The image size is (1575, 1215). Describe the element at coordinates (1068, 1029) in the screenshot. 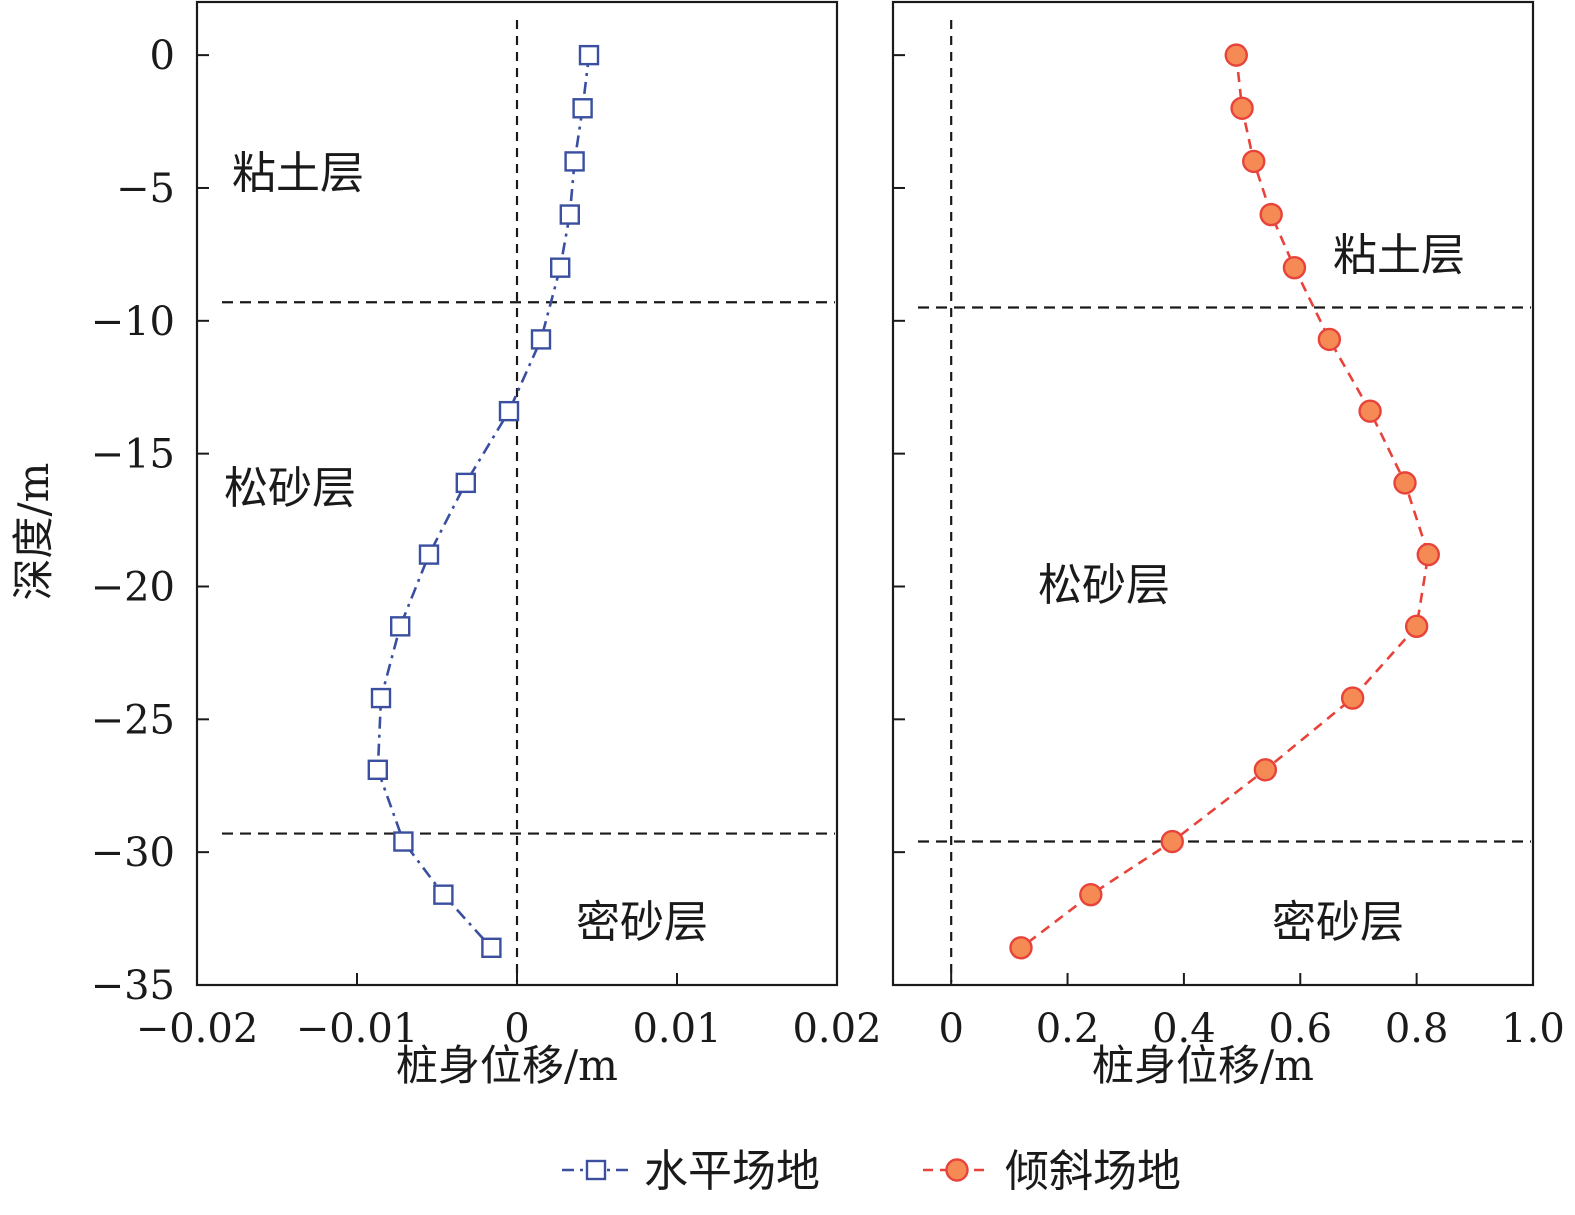

I see `x-tick-label: 0.2` at that location.